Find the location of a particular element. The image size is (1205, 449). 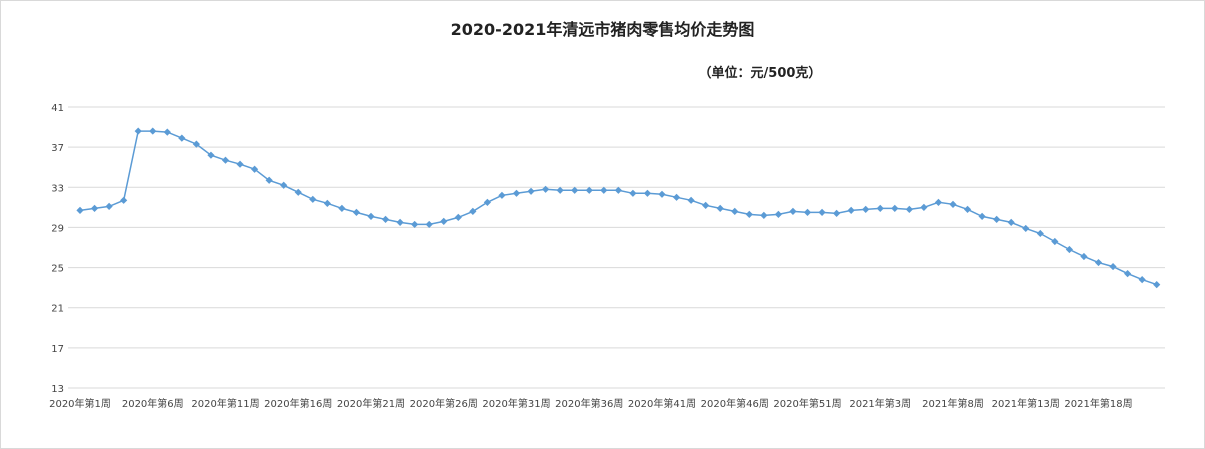

y-tick-label: 25 is located at coordinates (57, 269).